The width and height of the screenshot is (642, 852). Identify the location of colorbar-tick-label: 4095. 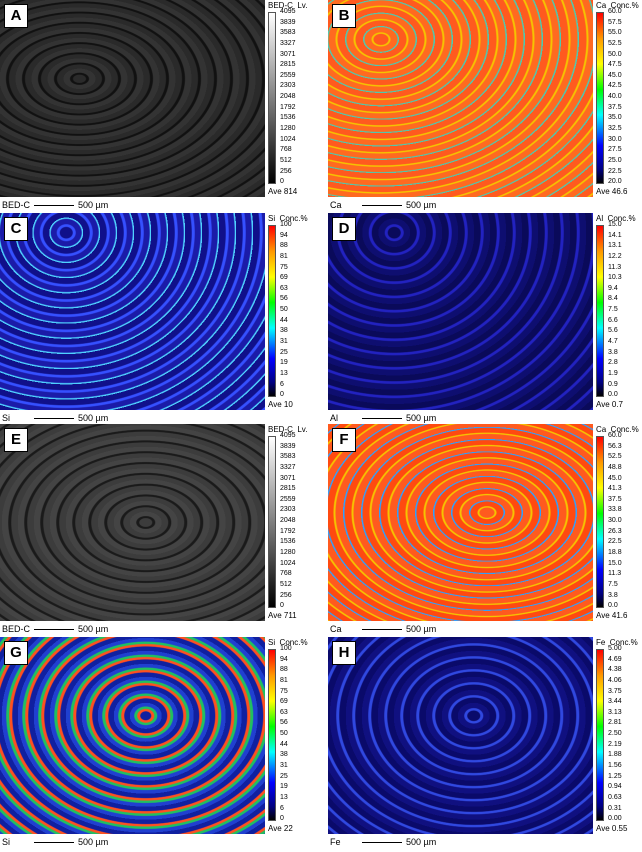
(288, 435).